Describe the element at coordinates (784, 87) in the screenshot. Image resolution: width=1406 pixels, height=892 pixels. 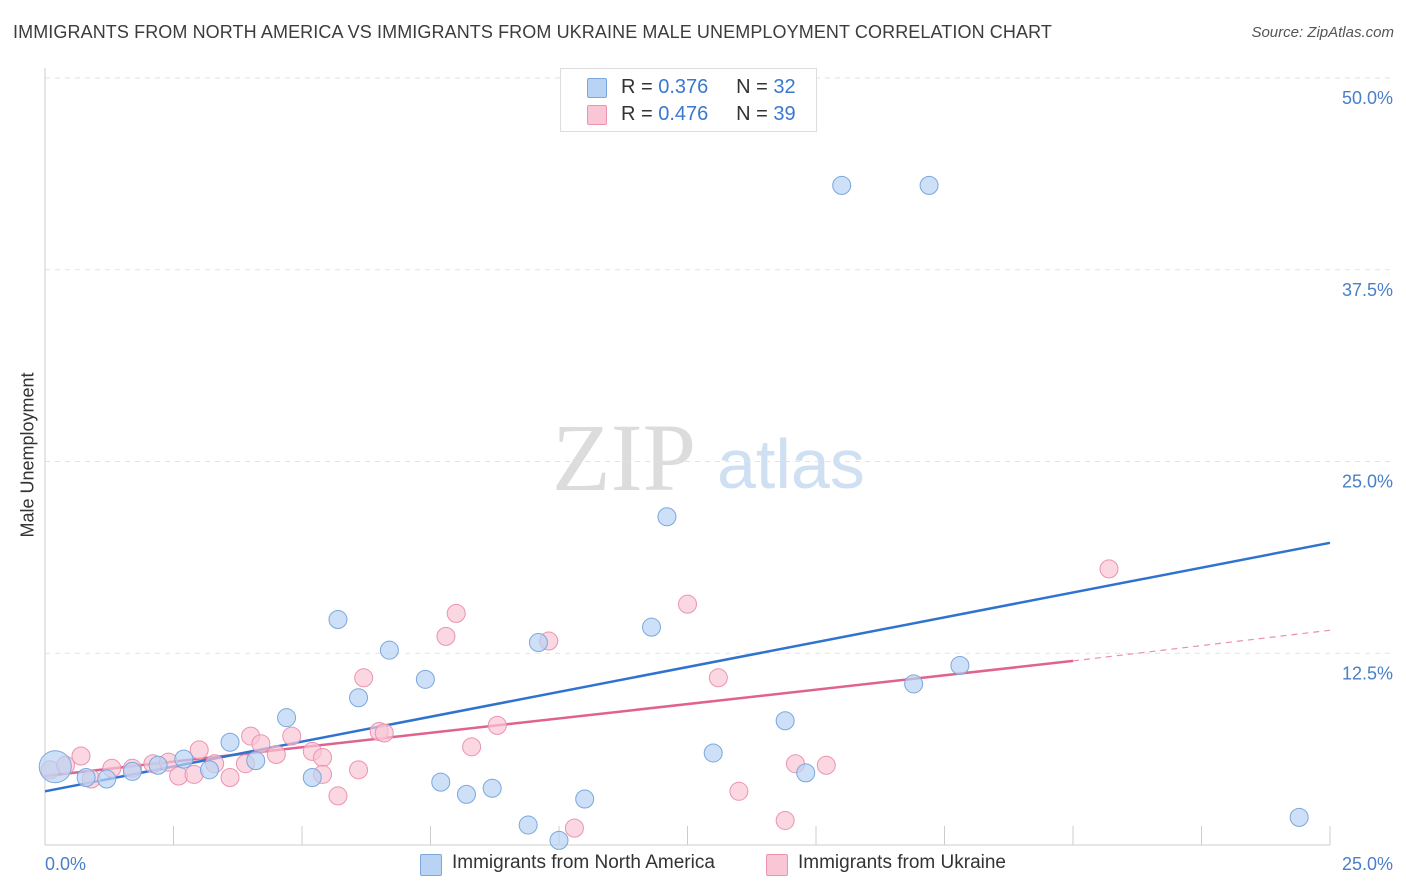
I see `legend-n-value: 32` at that location.